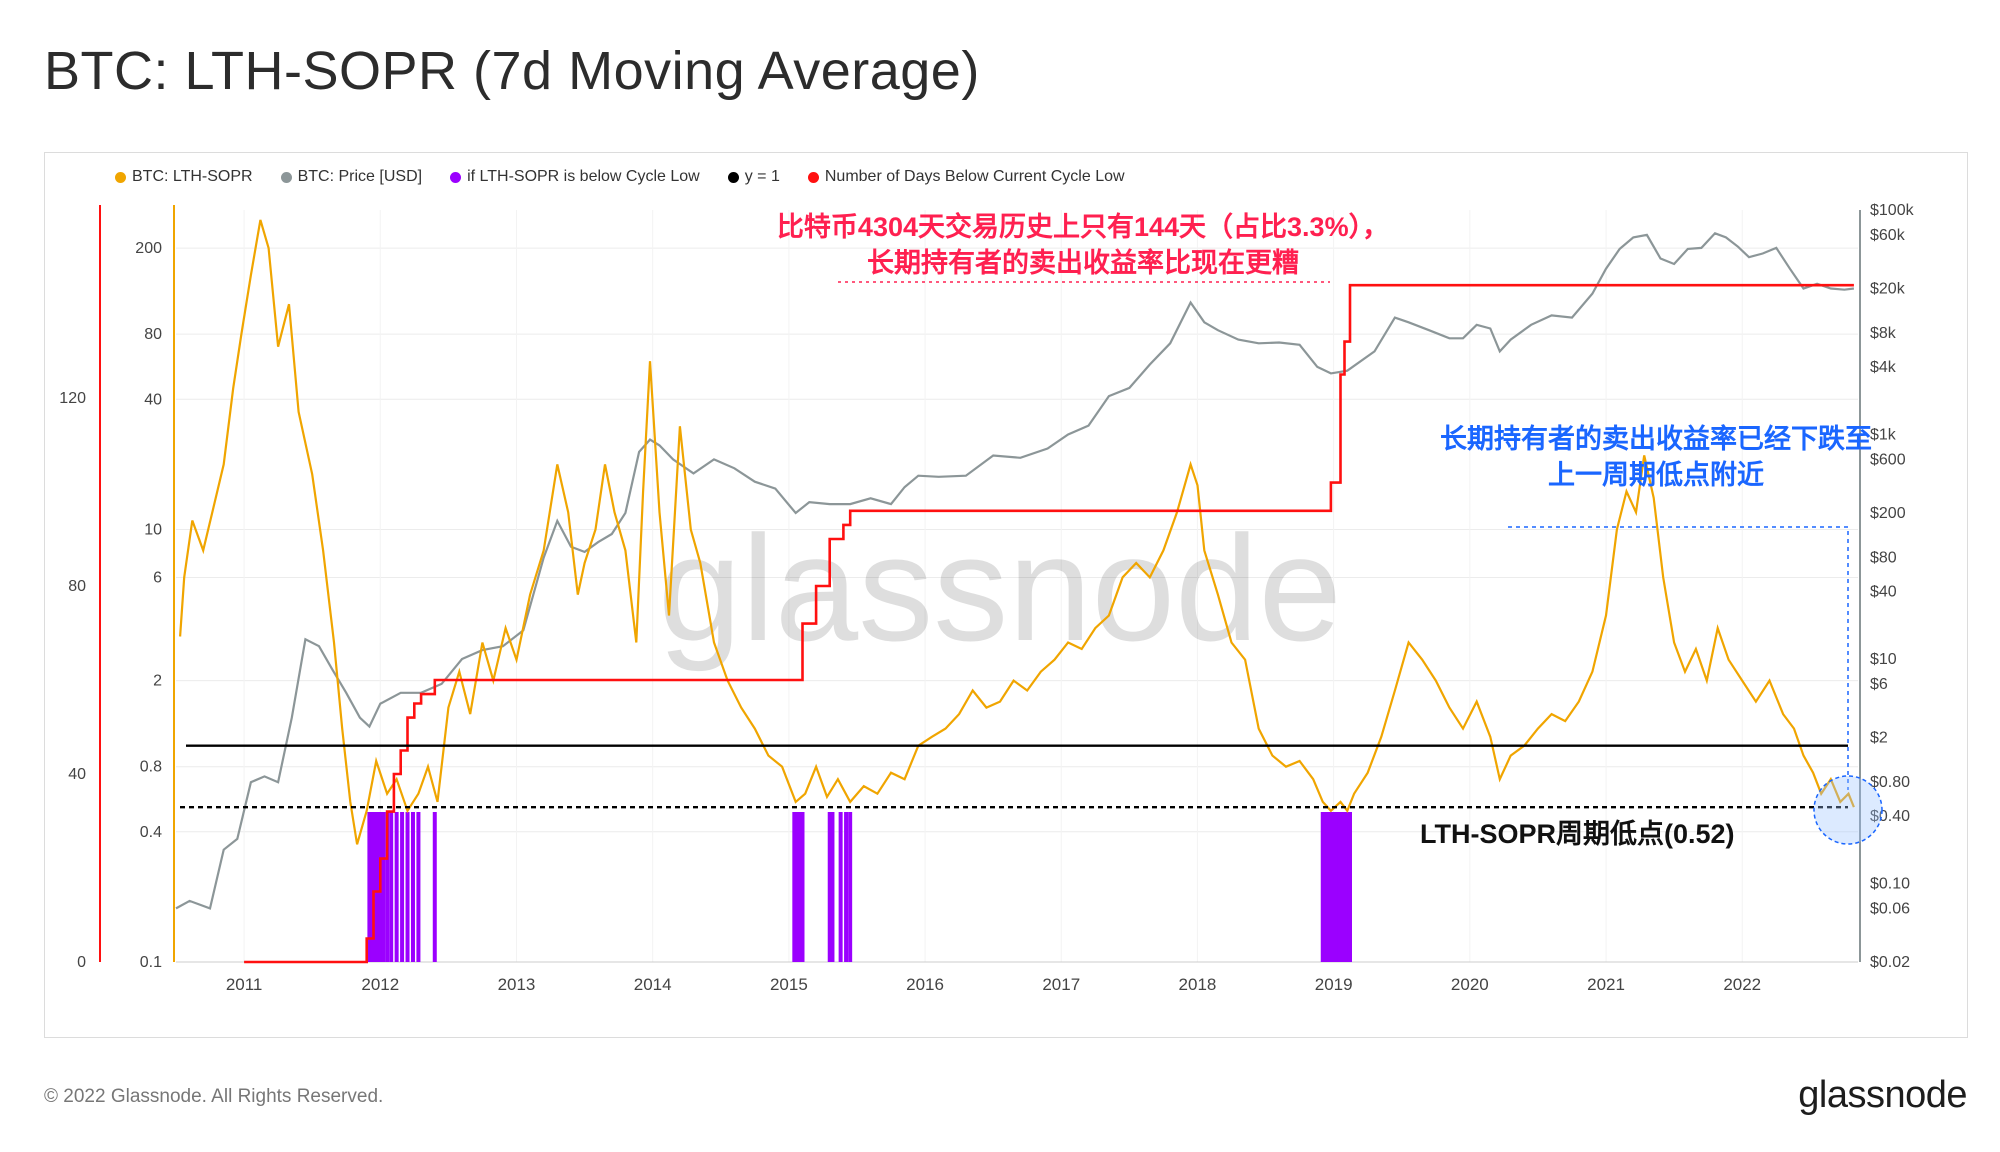 This screenshot has height=1152, width=2000. I want to click on legend-label: BTC: Price [USD], so click(360, 176).